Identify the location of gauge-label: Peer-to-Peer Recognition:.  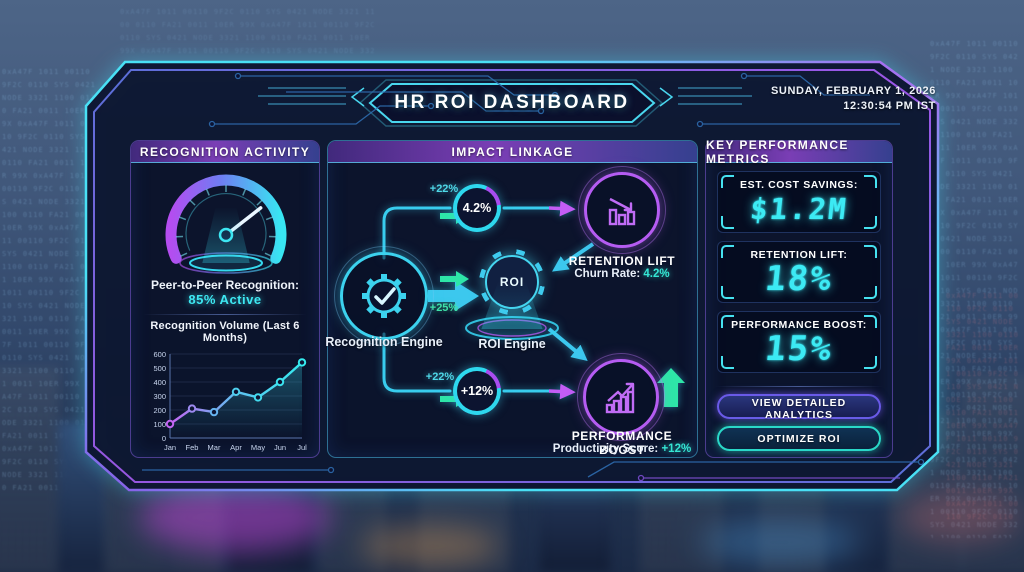
(225, 285).